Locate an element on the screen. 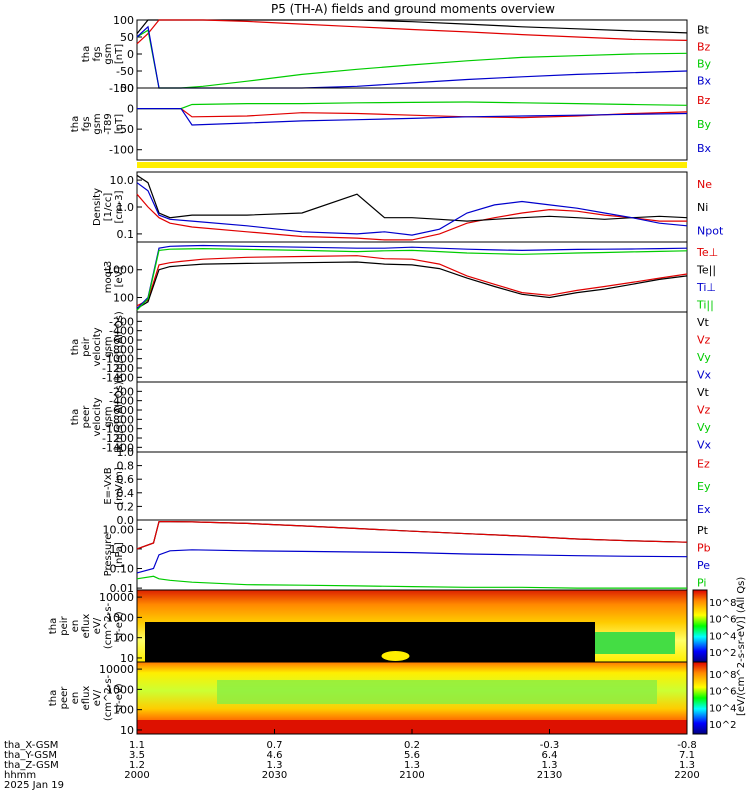 The width and height of the screenshot is (750, 800). legend-entry: Ex is located at coordinates (704, 509).